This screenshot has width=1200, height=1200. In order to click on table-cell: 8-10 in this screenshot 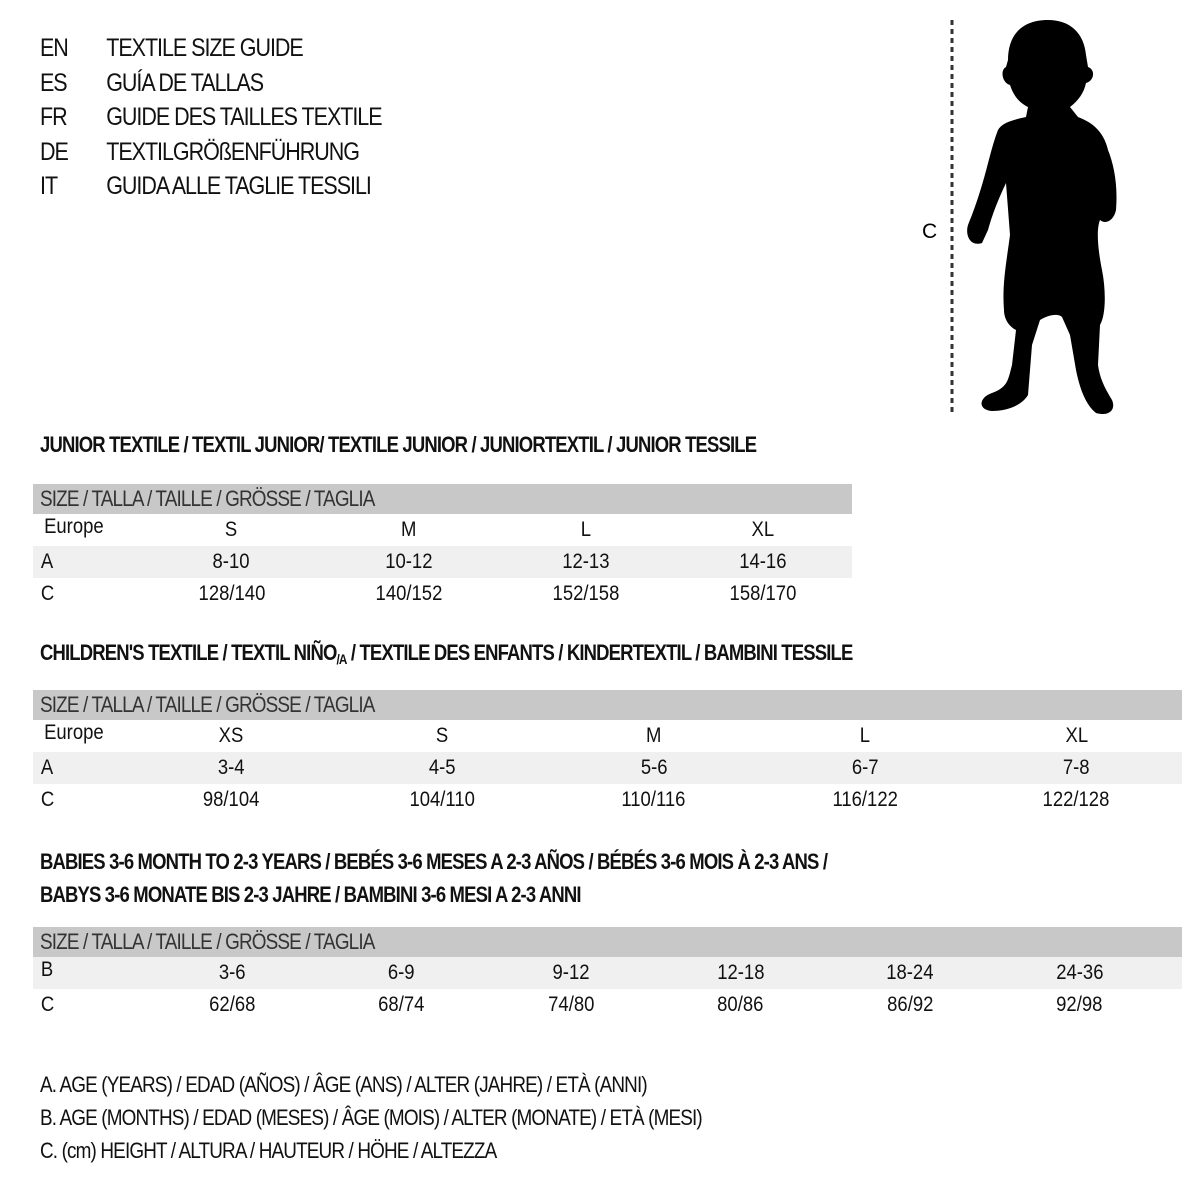, I will do `click(231, 561)`.